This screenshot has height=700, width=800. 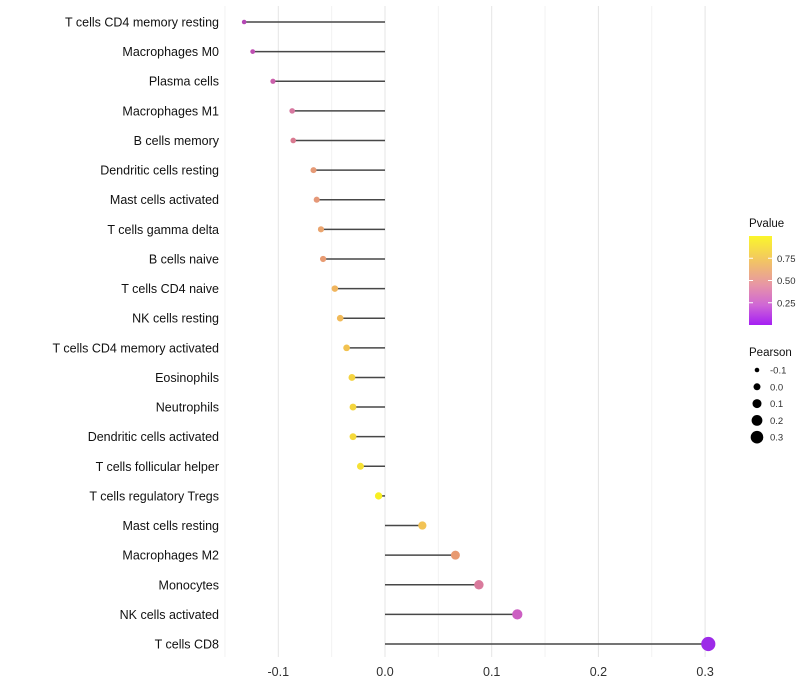 I want to click on pearson-legend-tick-label: 0.2, so click(x=776, y=421).